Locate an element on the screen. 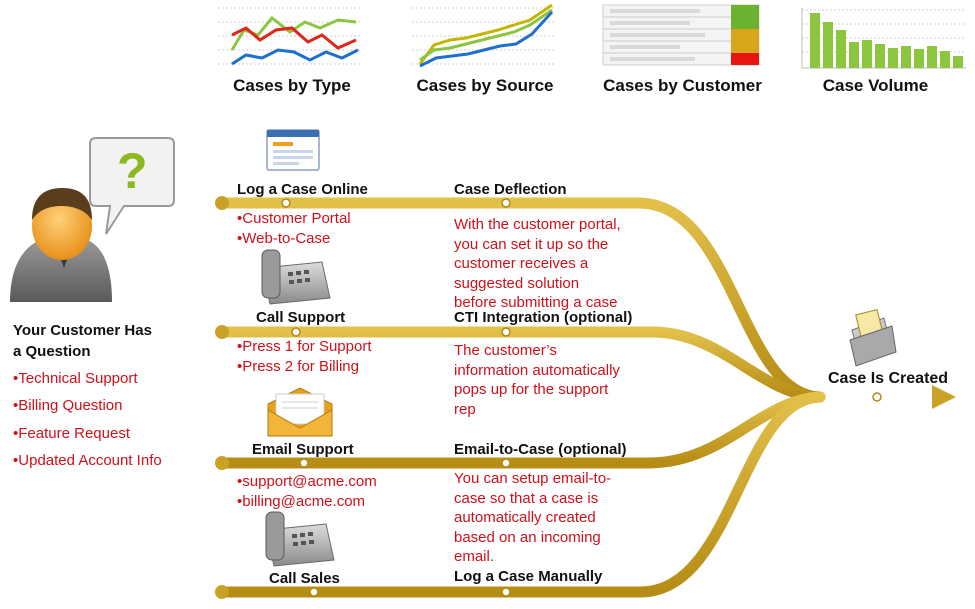  customer-person-icon is located at coordinates (61, 245).